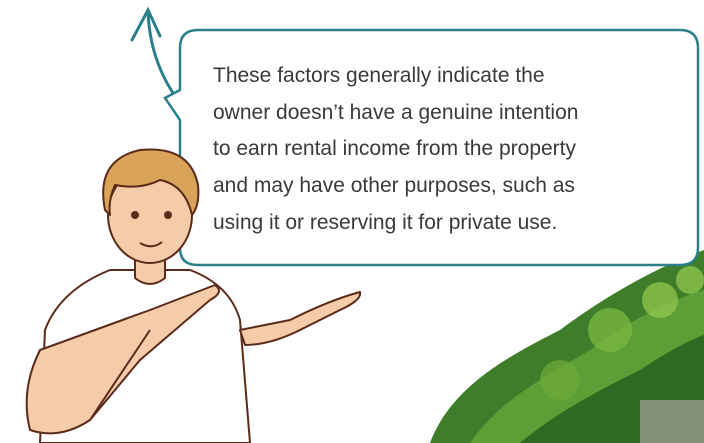 The width and height of the screenshot is (704, 443). I want to click on bubble-line: These factors generally indicate the, so click(379, 75).